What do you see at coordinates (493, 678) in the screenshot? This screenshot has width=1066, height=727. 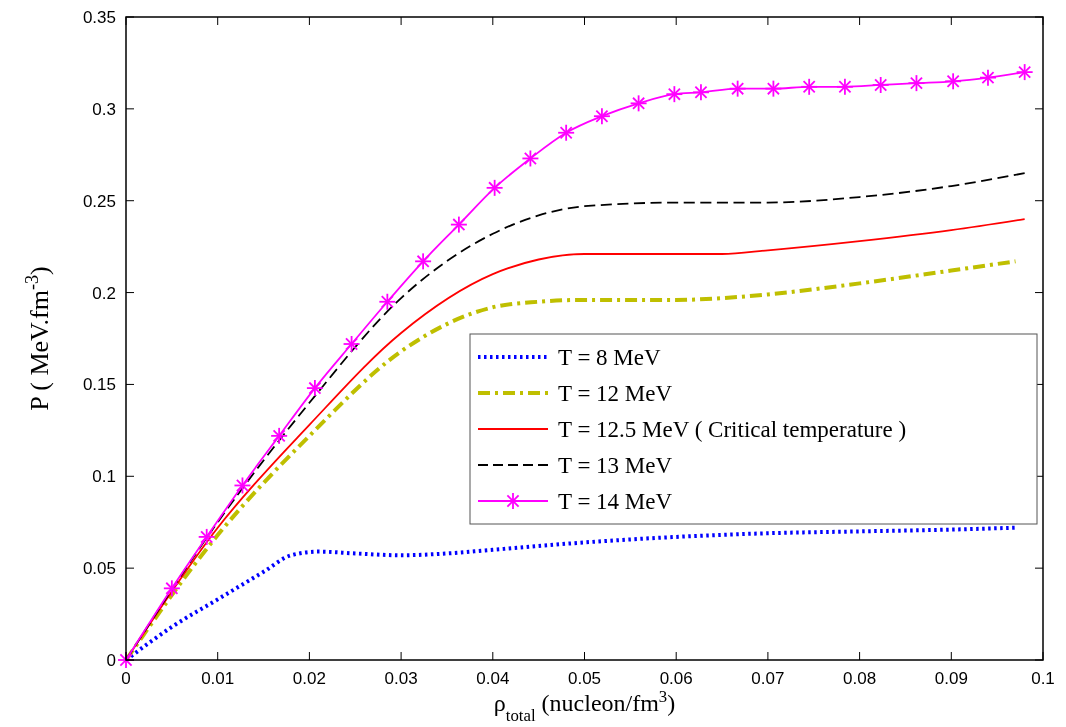 I see `x-tick-label: 0.04` at bounding box center [493, 678].